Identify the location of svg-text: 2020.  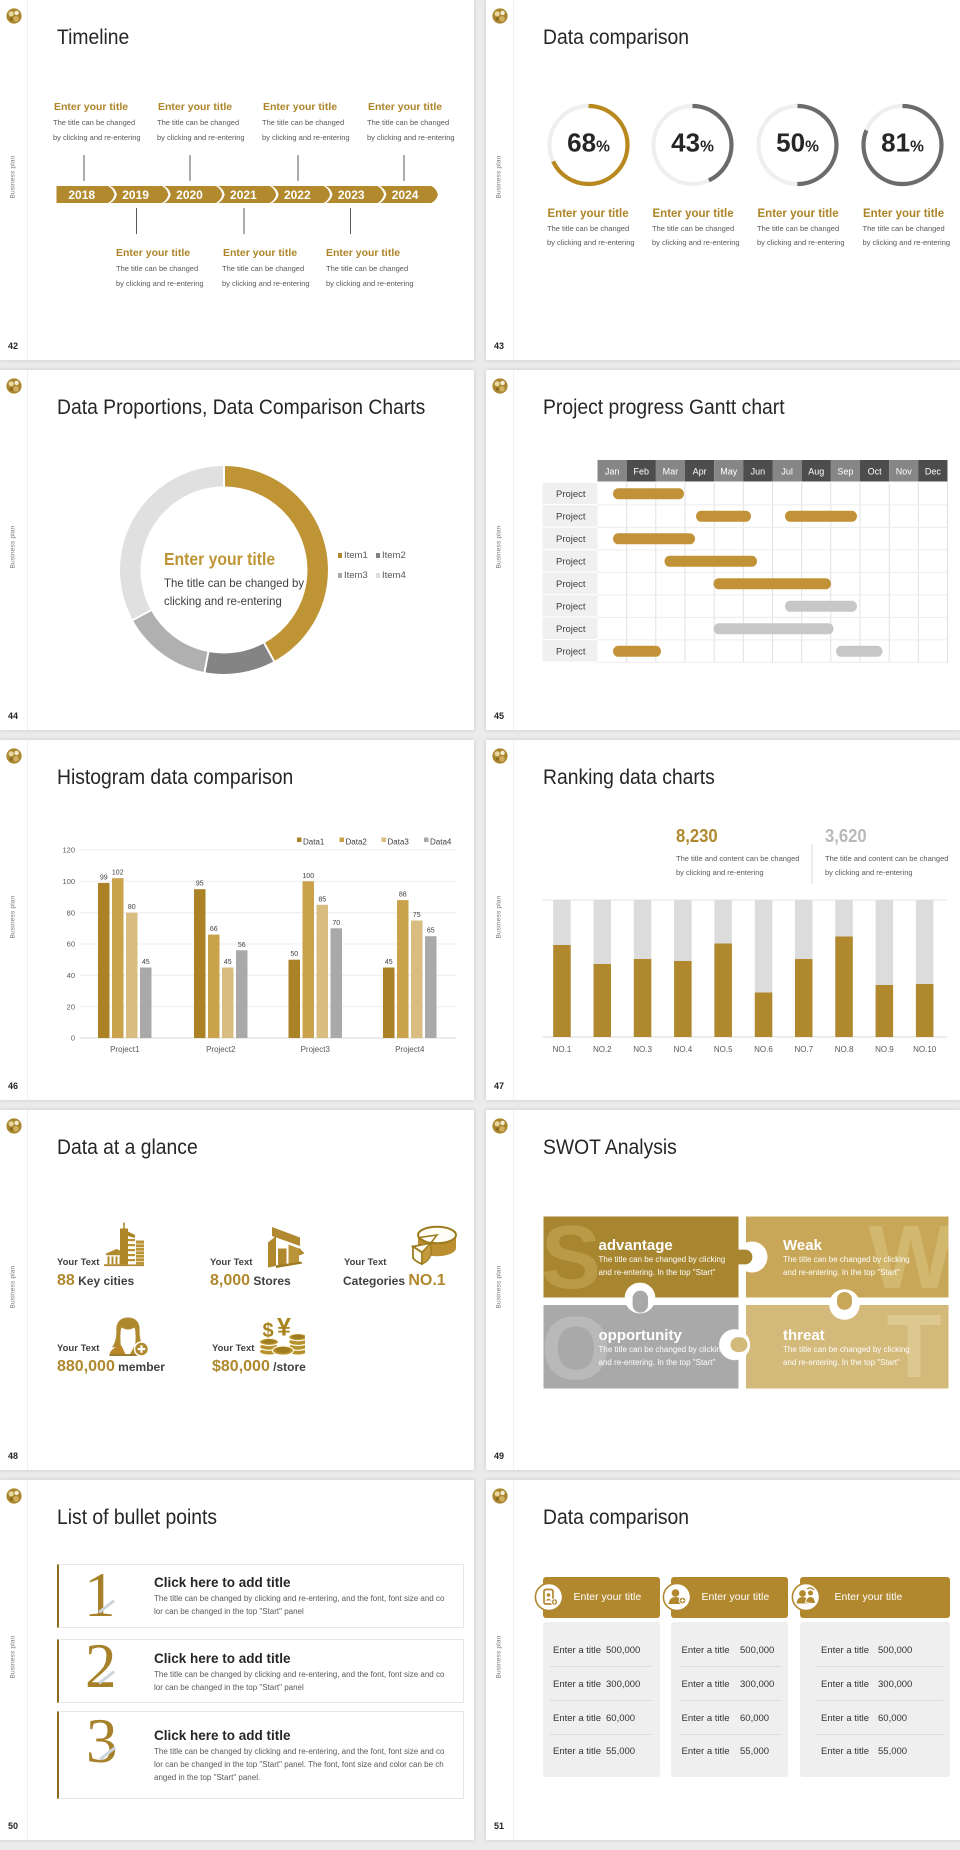
(189, 195).